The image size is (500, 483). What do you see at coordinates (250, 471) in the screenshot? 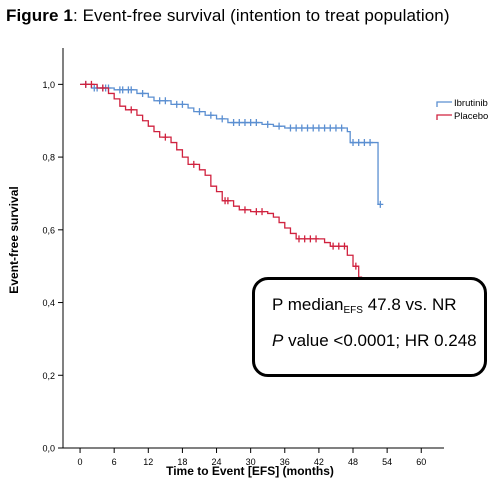
I see `x-axis-label: Time to Event [EFS] (months)` at bounding box center [250, 471].